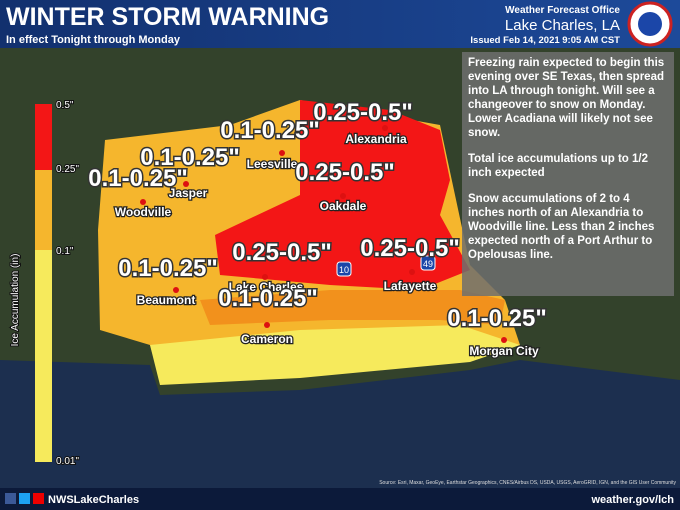  Describe the element at coordinates (340, 499) in the screenshot. I see `footer-bar` at that location.